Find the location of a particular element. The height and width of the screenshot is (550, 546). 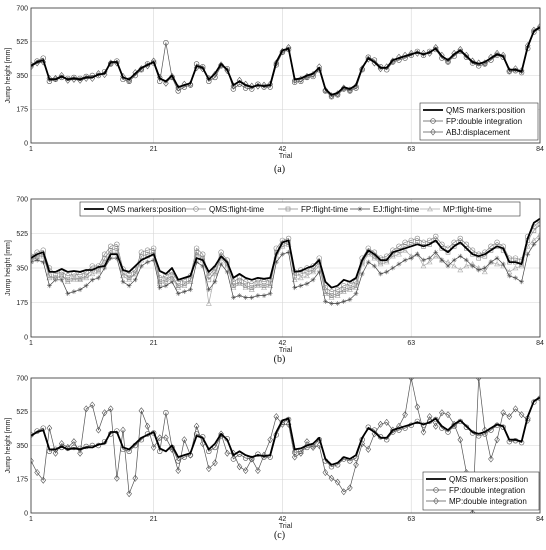

legend-entry: QMS markers:position is located at coordinates (488, 479).